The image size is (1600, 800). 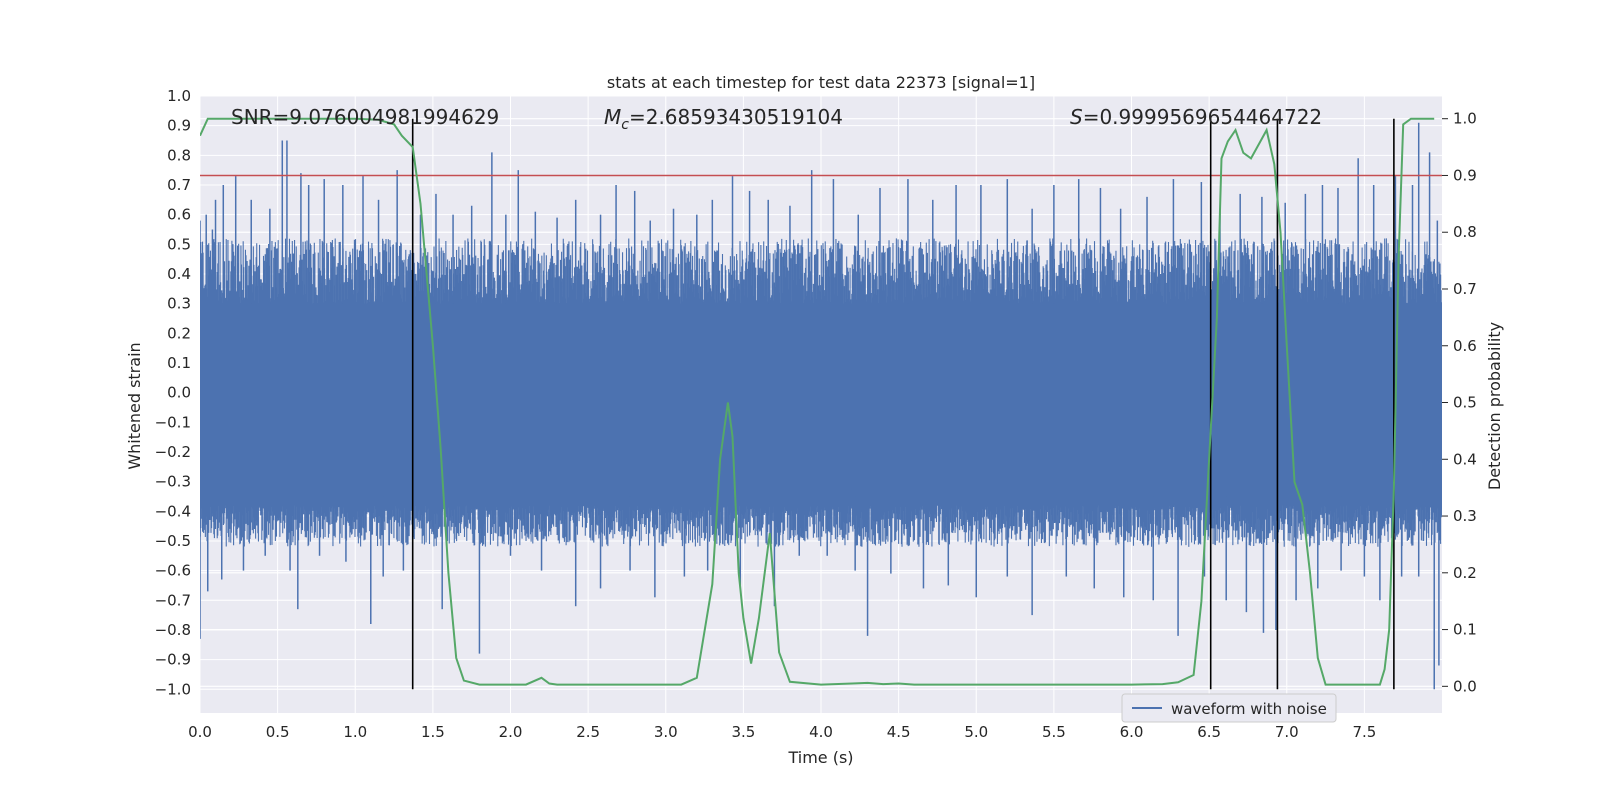 What do you see at coordinates (179, 393) in the screenshot?
I see `y-tick-label: 0.0` at bounding box center [179, 393].